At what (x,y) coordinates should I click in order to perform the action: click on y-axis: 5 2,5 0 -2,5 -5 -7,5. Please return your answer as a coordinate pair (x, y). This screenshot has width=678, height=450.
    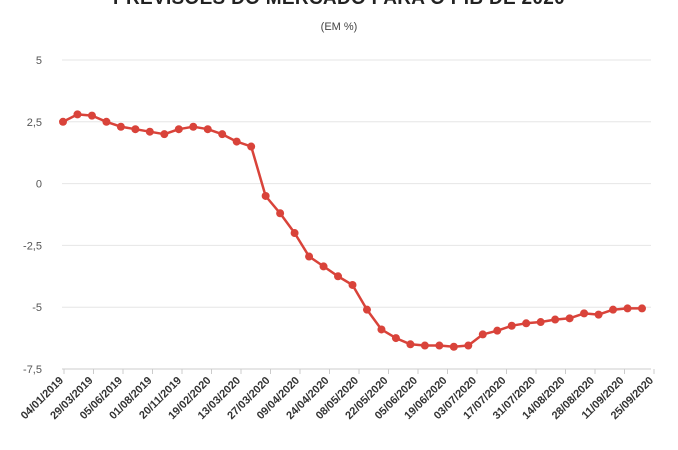
    Looking at the image, I should click on (32, 215).